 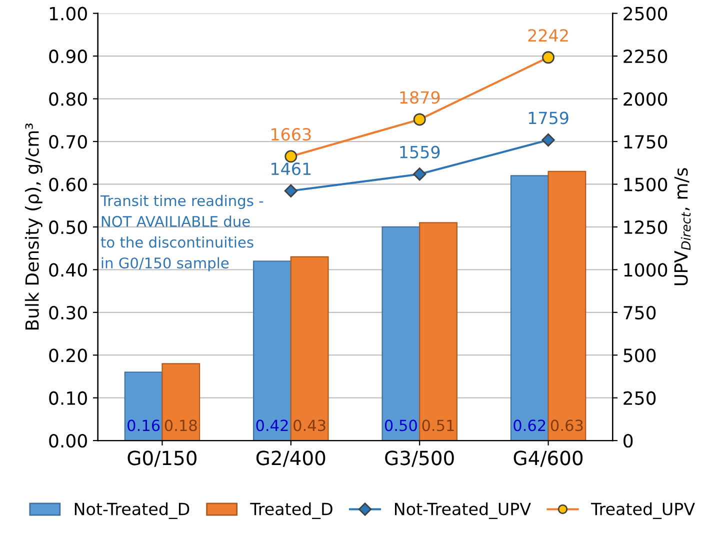 What do you see at coordinates (400, 426) in the screenshot?
I see `data-label: 0.50` at bounding box center [400, 426].